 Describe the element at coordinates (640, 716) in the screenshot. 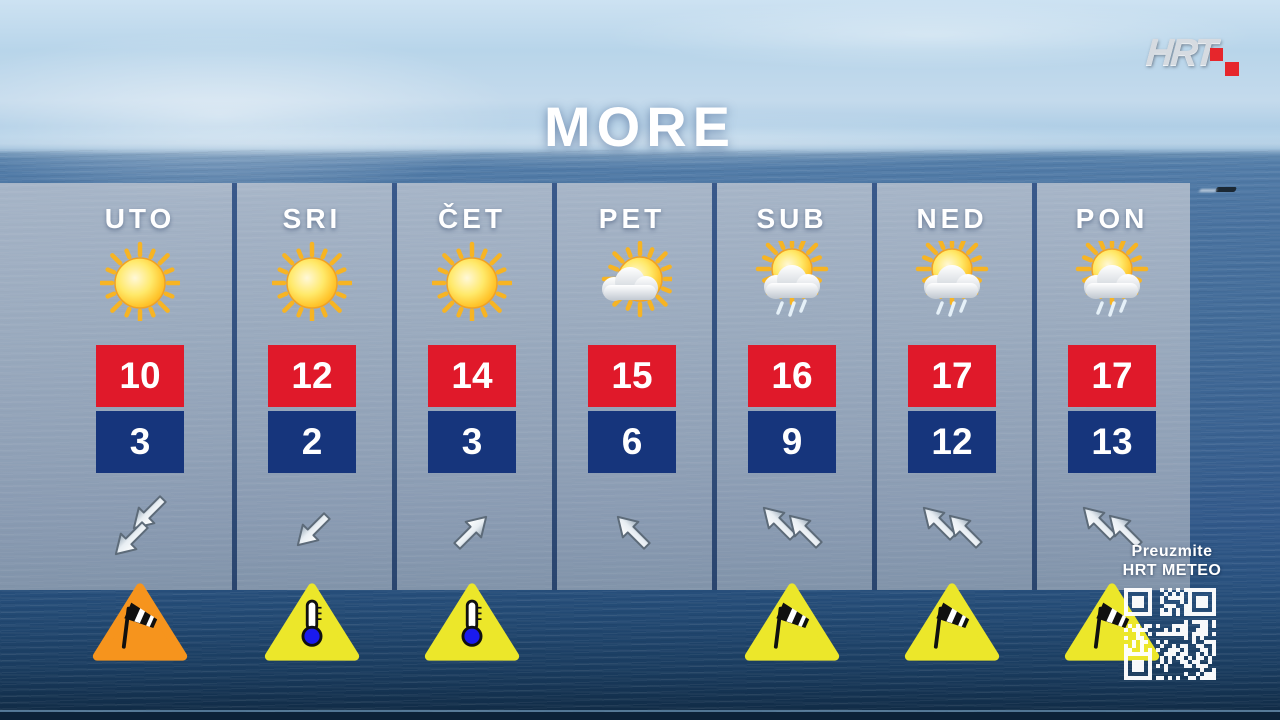

I see `bottom-dark-band` at that location.